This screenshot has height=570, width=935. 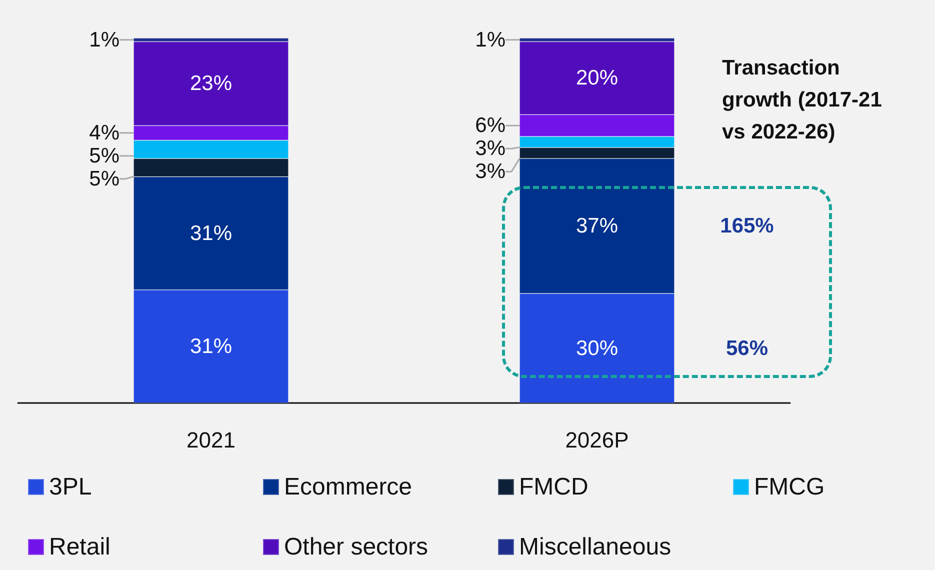 I want to click on annotation: Transaction growth (2017-21 vs 2022-26), so click(x=805, y=100).